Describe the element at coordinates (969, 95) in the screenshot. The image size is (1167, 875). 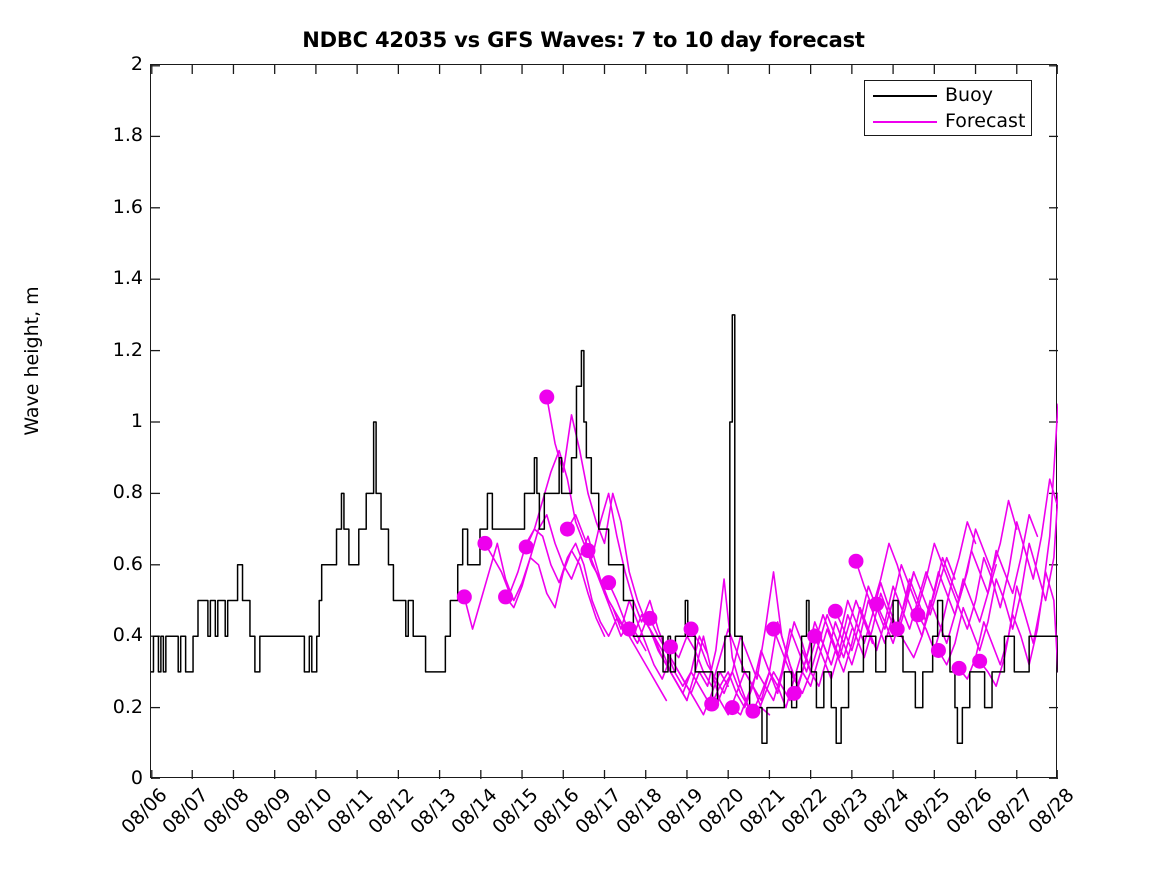
I see `legend-label-buoy: Buoy` at that location.